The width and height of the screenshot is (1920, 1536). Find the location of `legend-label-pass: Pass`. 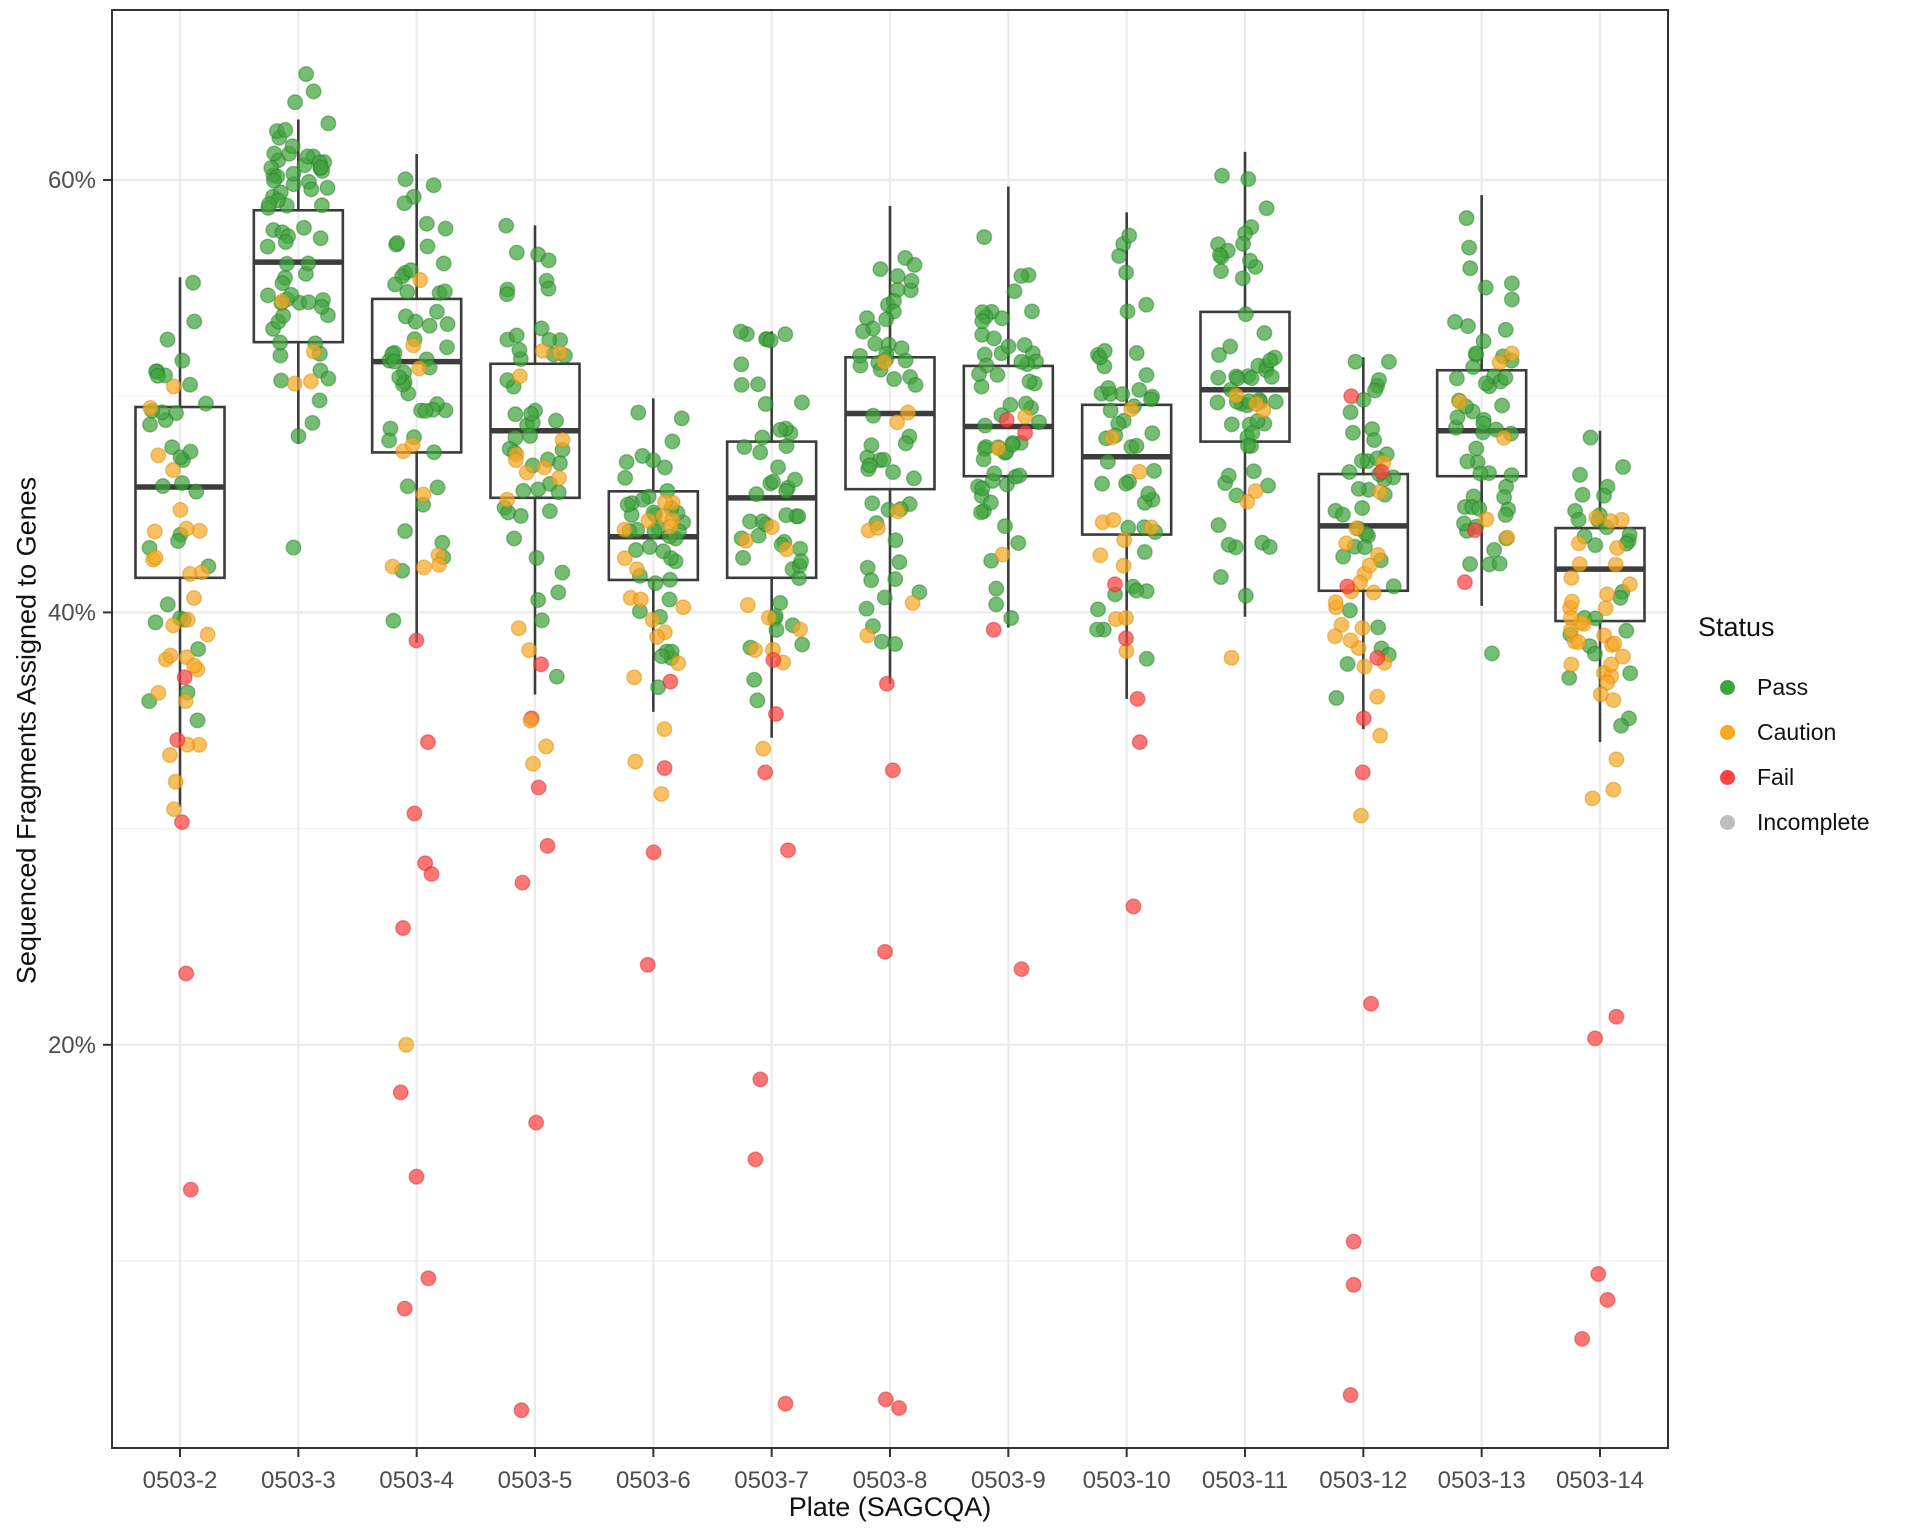

legend-label-pass: Pass is located at coordinates (1783, 687).